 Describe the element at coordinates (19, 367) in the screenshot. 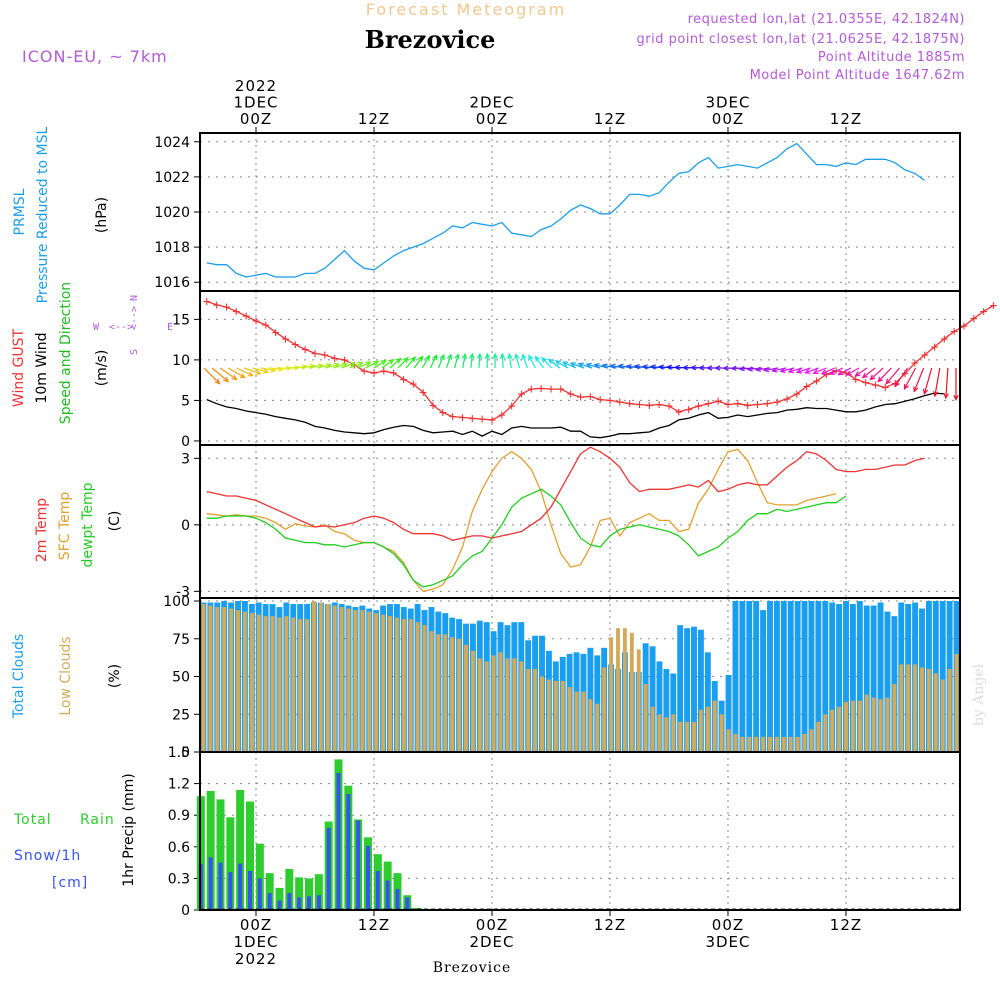

I see `gust-label: Wind GUST` at that location.